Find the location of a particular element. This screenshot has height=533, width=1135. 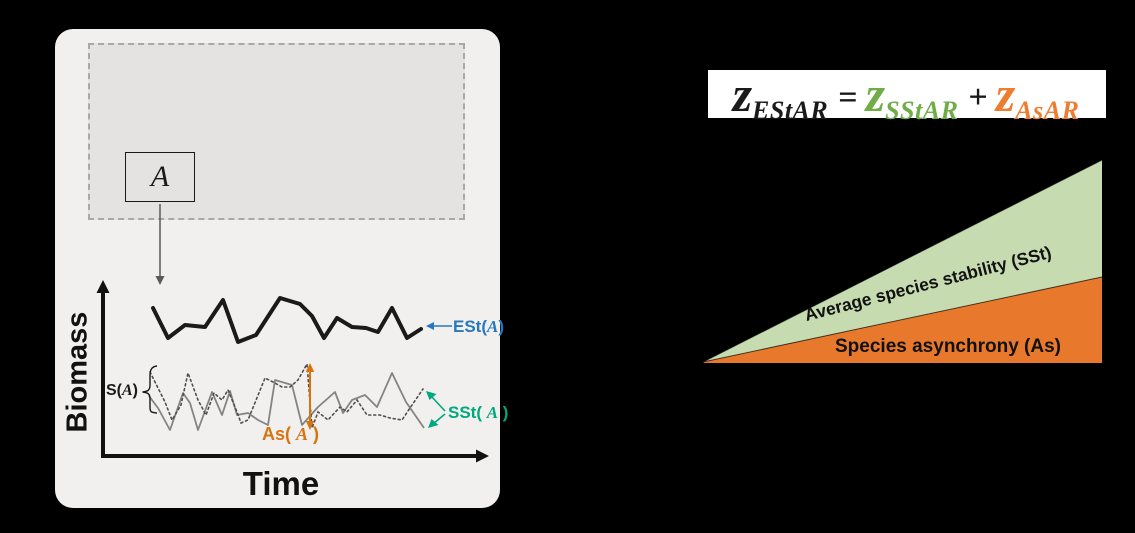

sst-arrowhead-upper is located at coordinates (431, 395).